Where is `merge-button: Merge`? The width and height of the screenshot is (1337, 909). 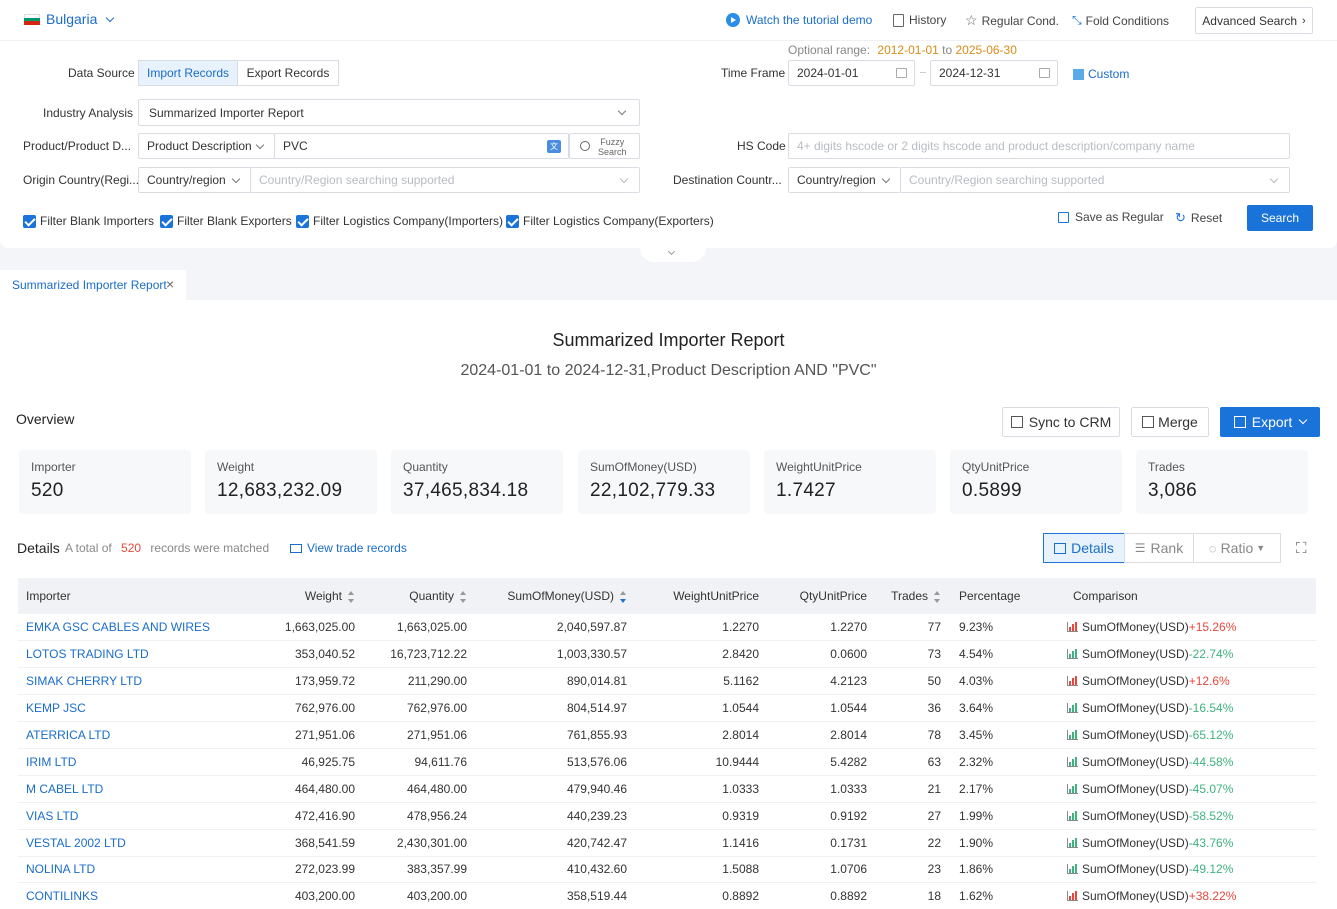 merge-button: Merge is located at coordinates (1170, 422).